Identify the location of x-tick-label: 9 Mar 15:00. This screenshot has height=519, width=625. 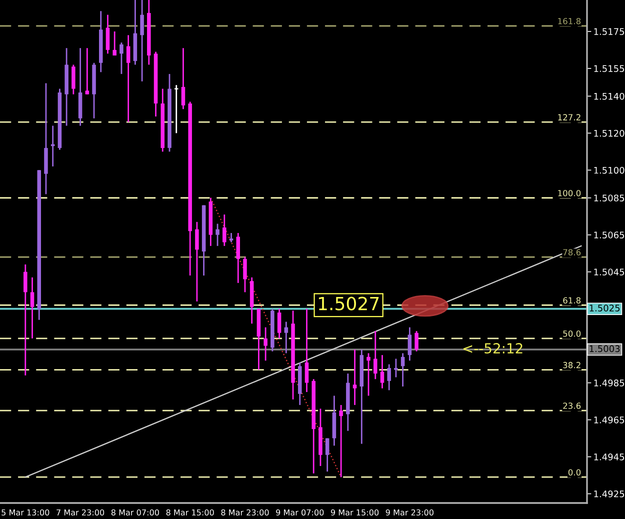
(354, 512).